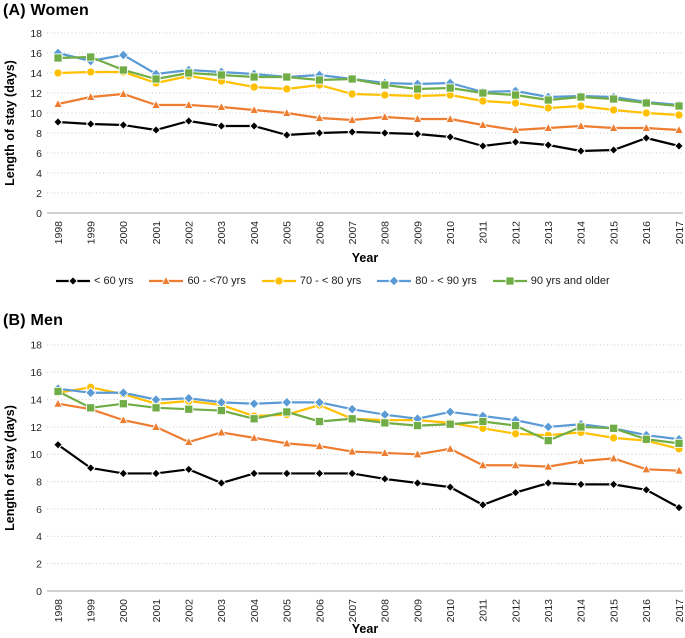  Describe the element at coordinates (516, 233) in the screenshot. I see `x-tick-label-2012: 2012` at that location.